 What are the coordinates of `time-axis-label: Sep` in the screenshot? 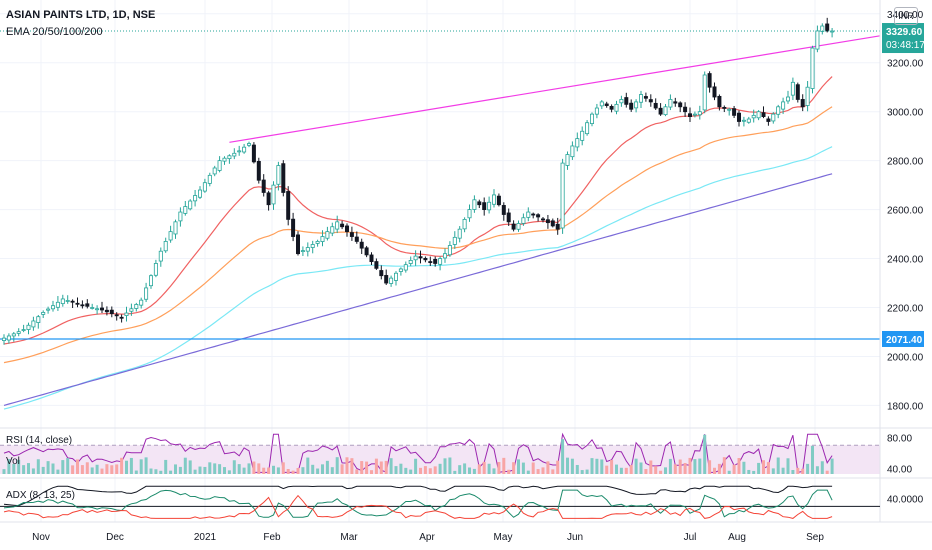 It's located at (815, 537).